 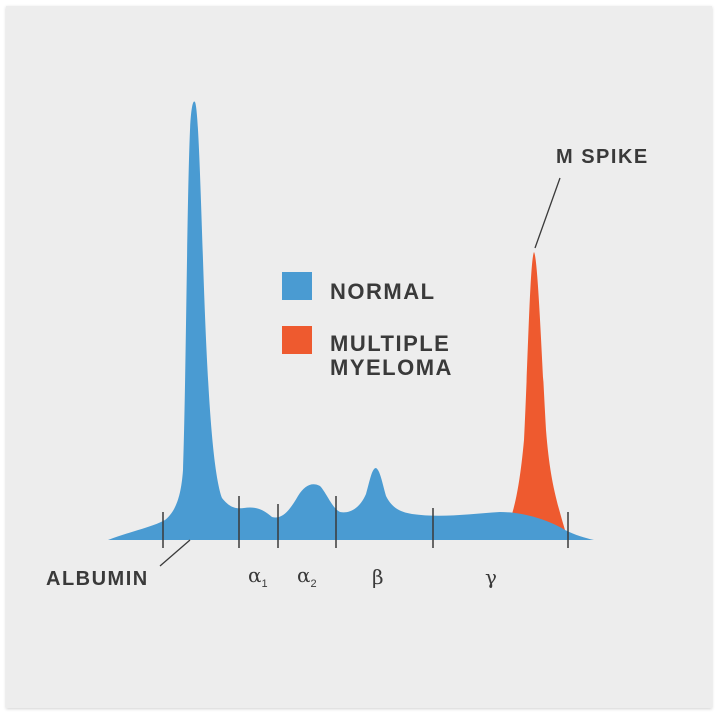 I want to click on legend-label-myeloma-line2: MYELOMA, so click(x=391, y=367).